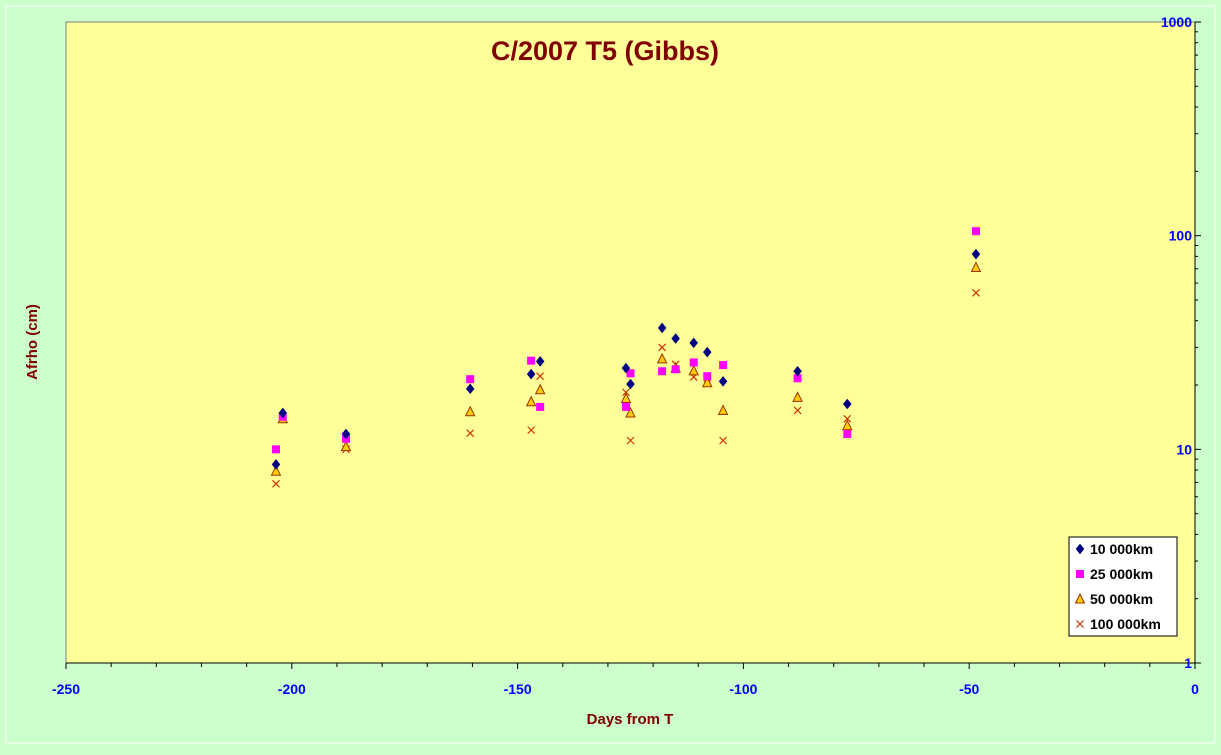 This screenshot has height=755, width=1221. What do you see at coordinates (1080, 598) in the screenshot?
I see `legend-marker-triangle` at bounding box center [1080, 598].